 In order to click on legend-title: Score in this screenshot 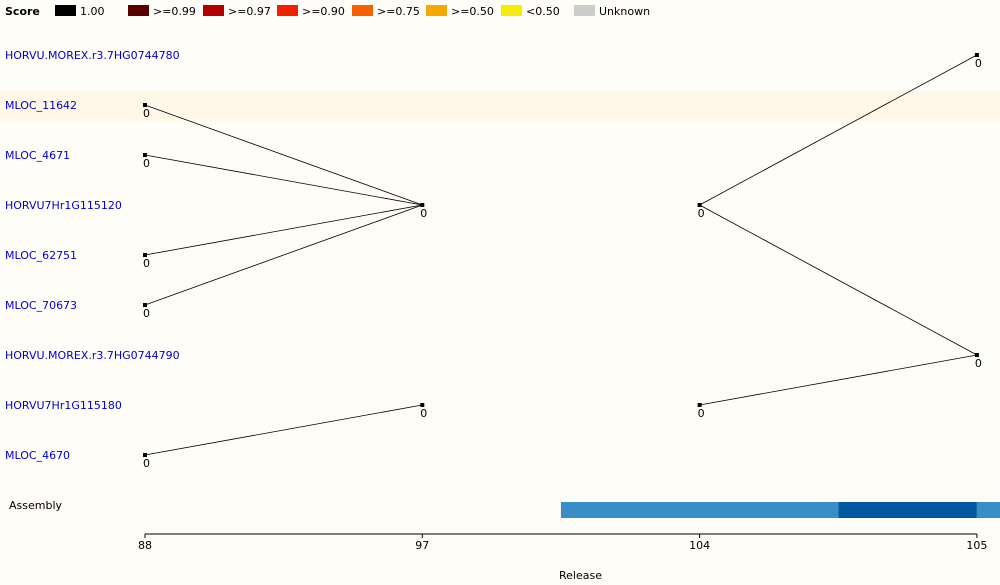, I will do `click(22, 11)`.